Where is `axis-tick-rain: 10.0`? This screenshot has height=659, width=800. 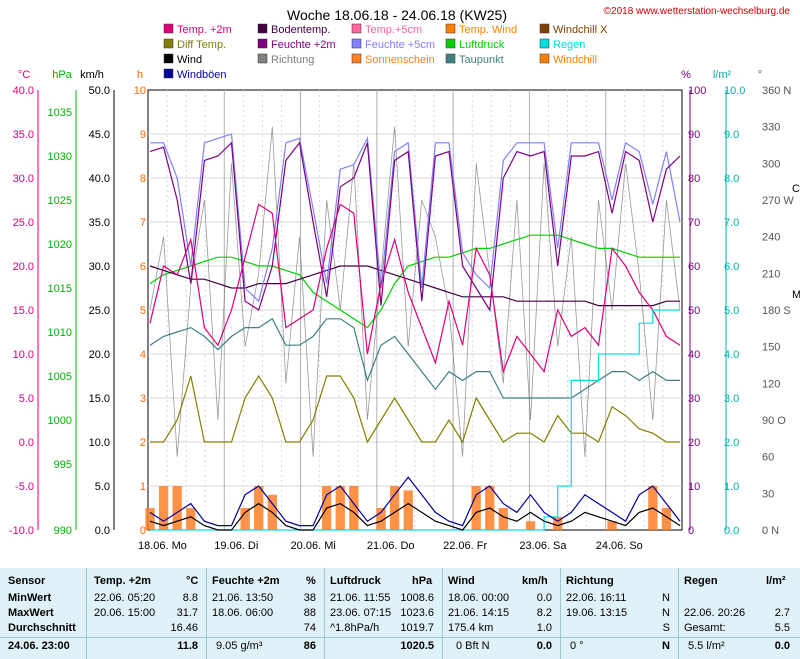
axis-tick-rain: 10.0 is located at coordinates (734, 91).